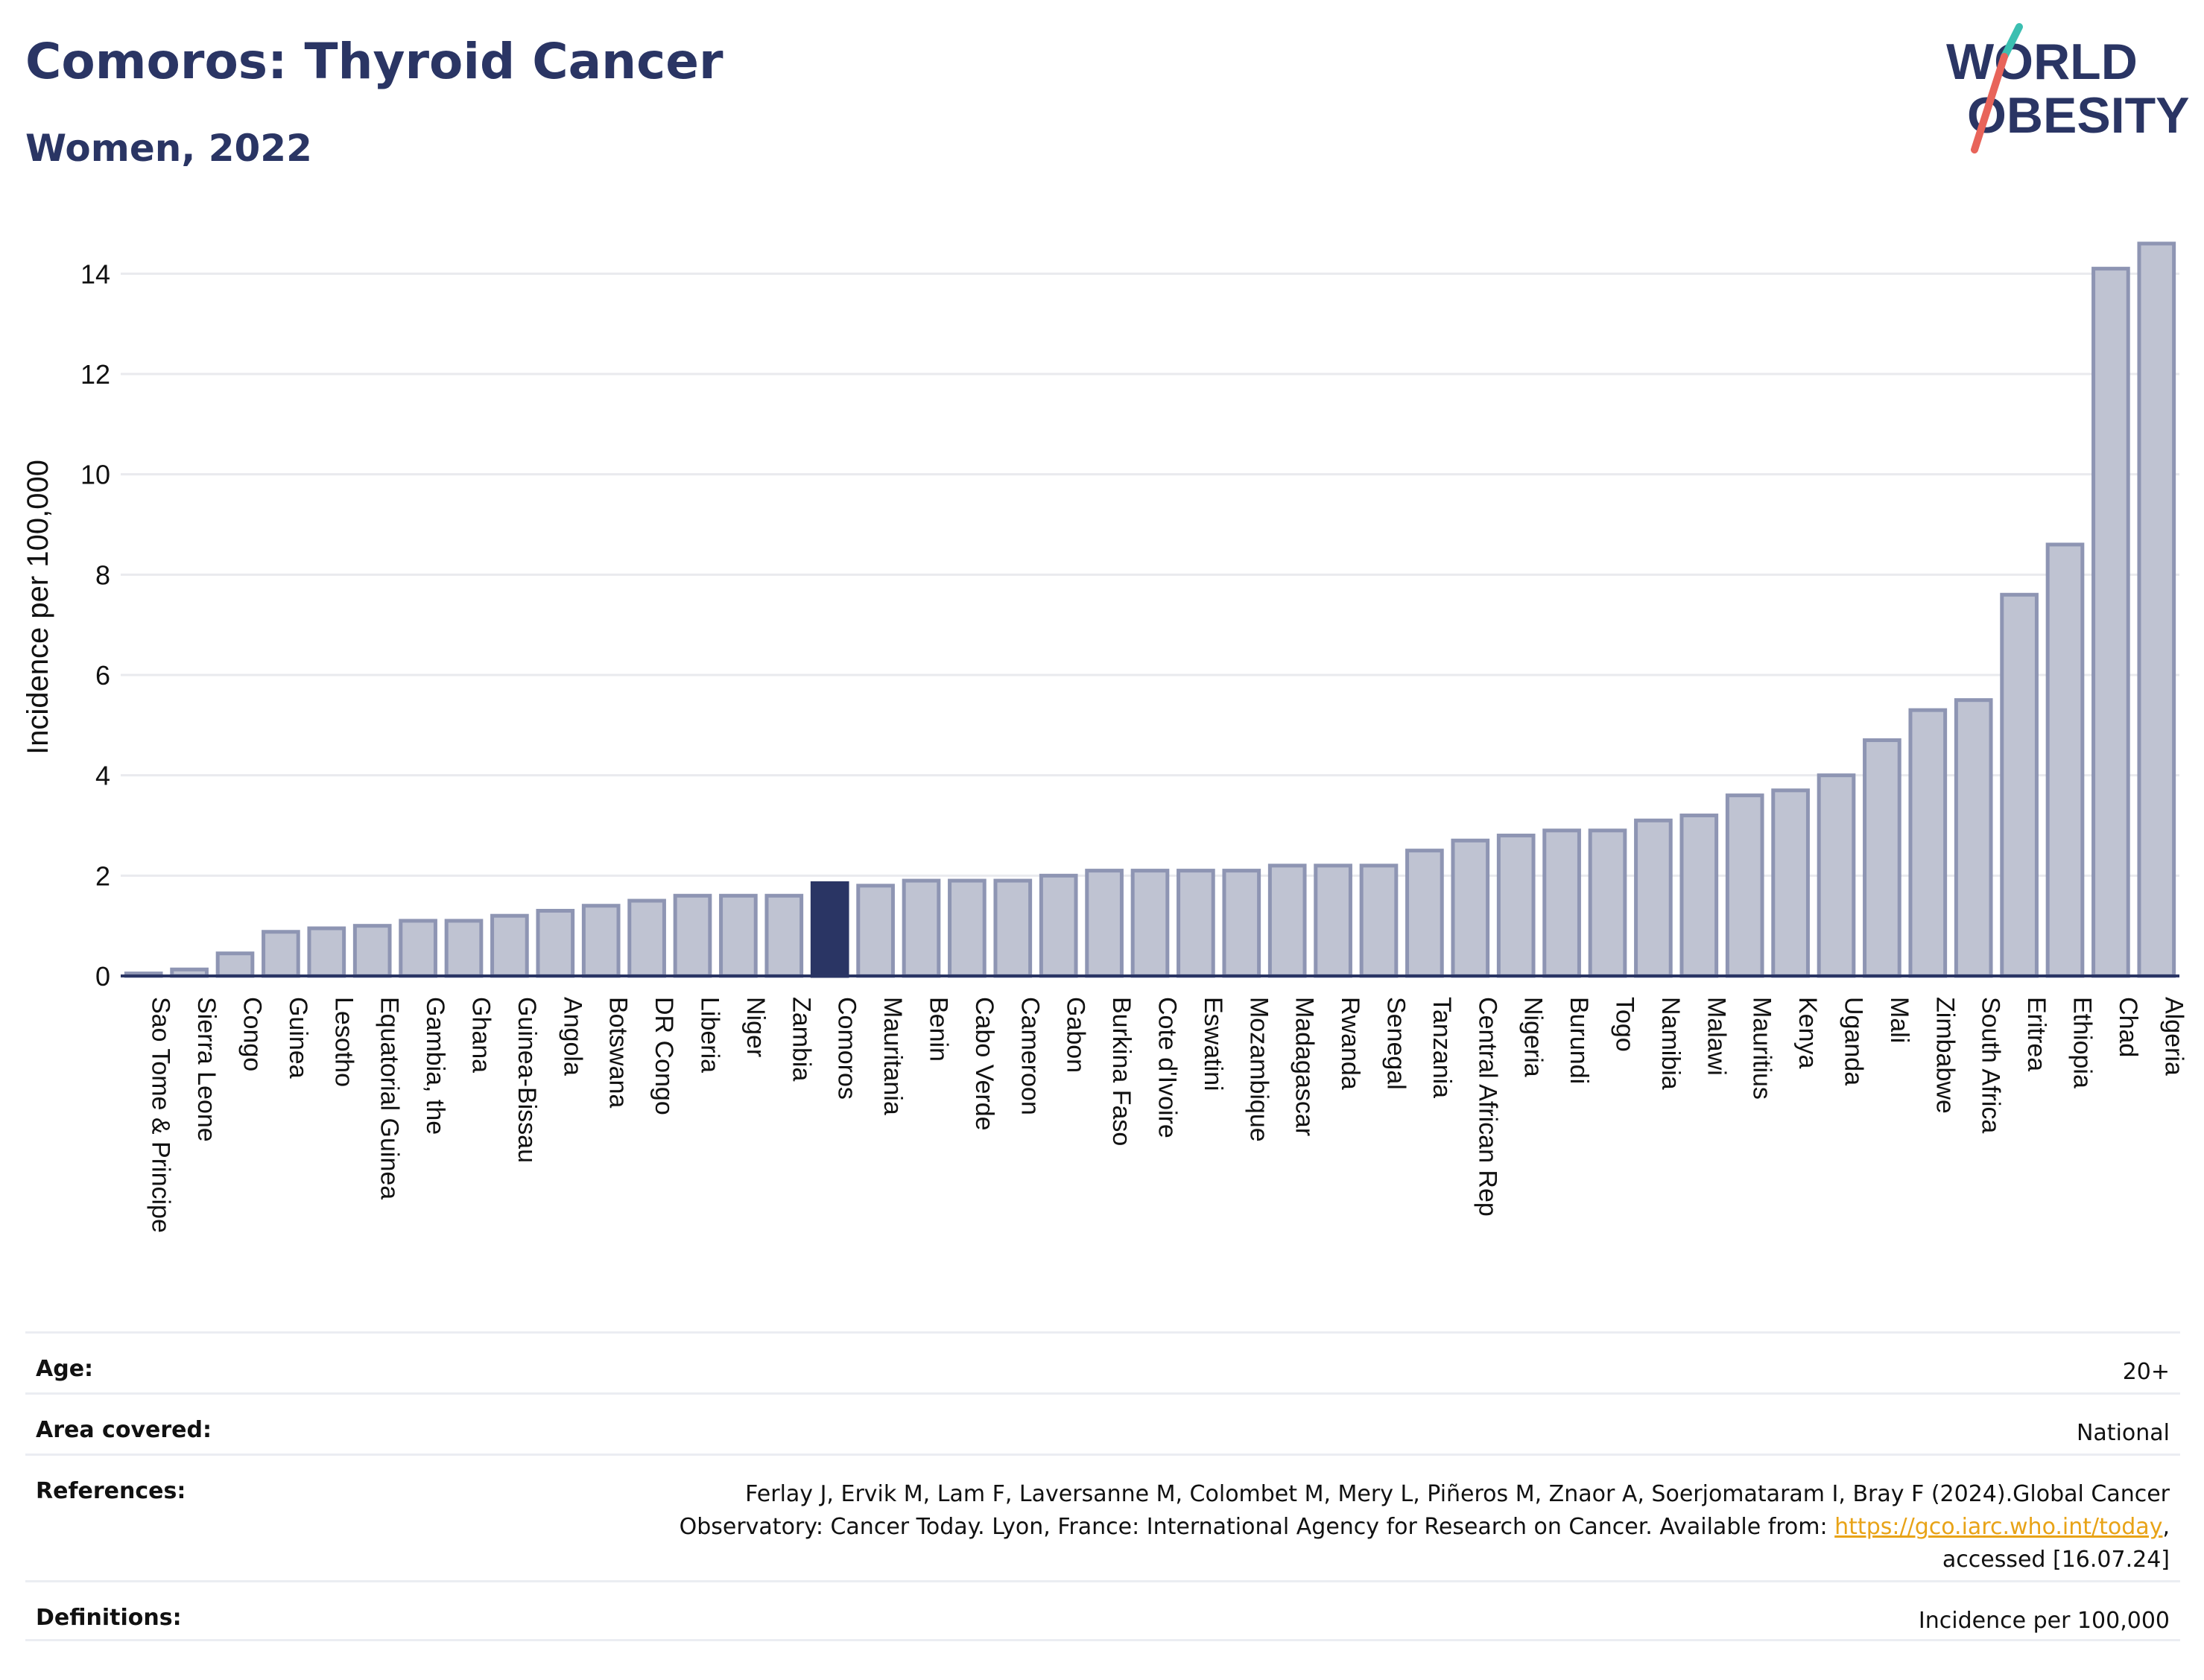  What do you see at coordinates (2036, 1034) in the screenshot?
I see `x-tick-label: Eritrea` at bounding box center [2036, 1034].